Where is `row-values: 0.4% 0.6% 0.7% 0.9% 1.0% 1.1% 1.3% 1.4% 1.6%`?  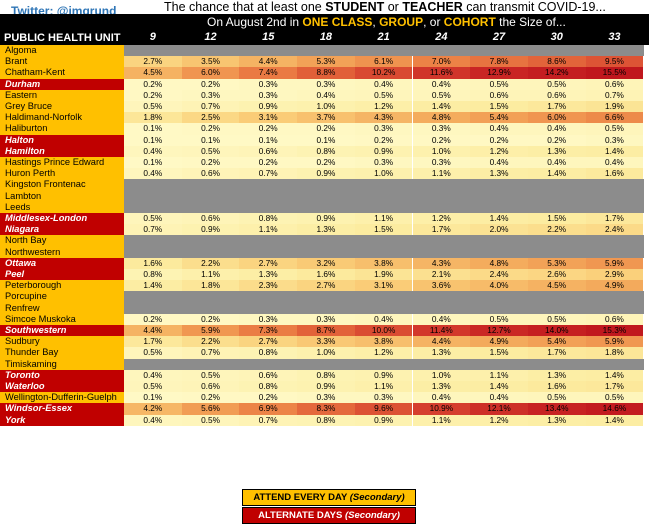
row-values: 0.4% 0.6% 0.7% 0.9% 1.0% 1.1% 1.3% 1.4% 1.6% is located at coordinates (384, 174).